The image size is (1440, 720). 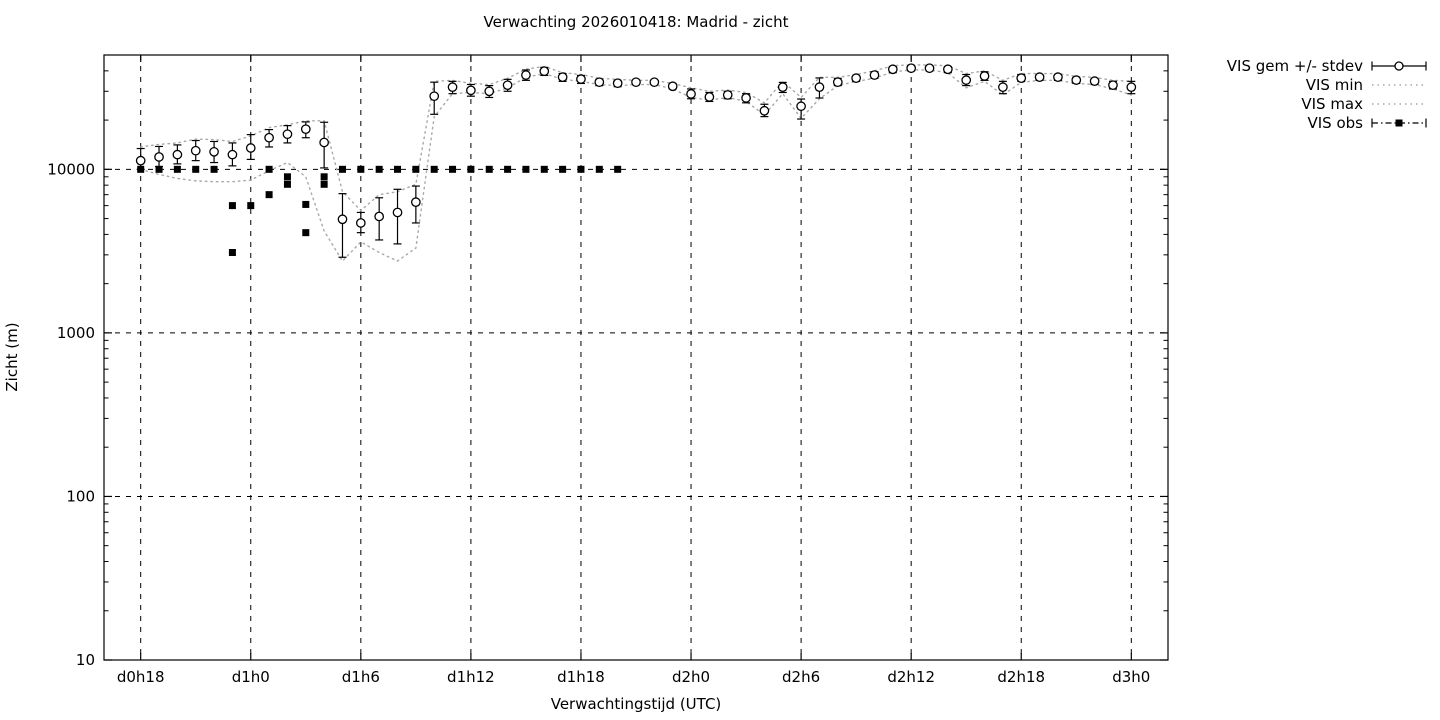 I want to click on svg-text: d1h6, so click(x=361, y=677).